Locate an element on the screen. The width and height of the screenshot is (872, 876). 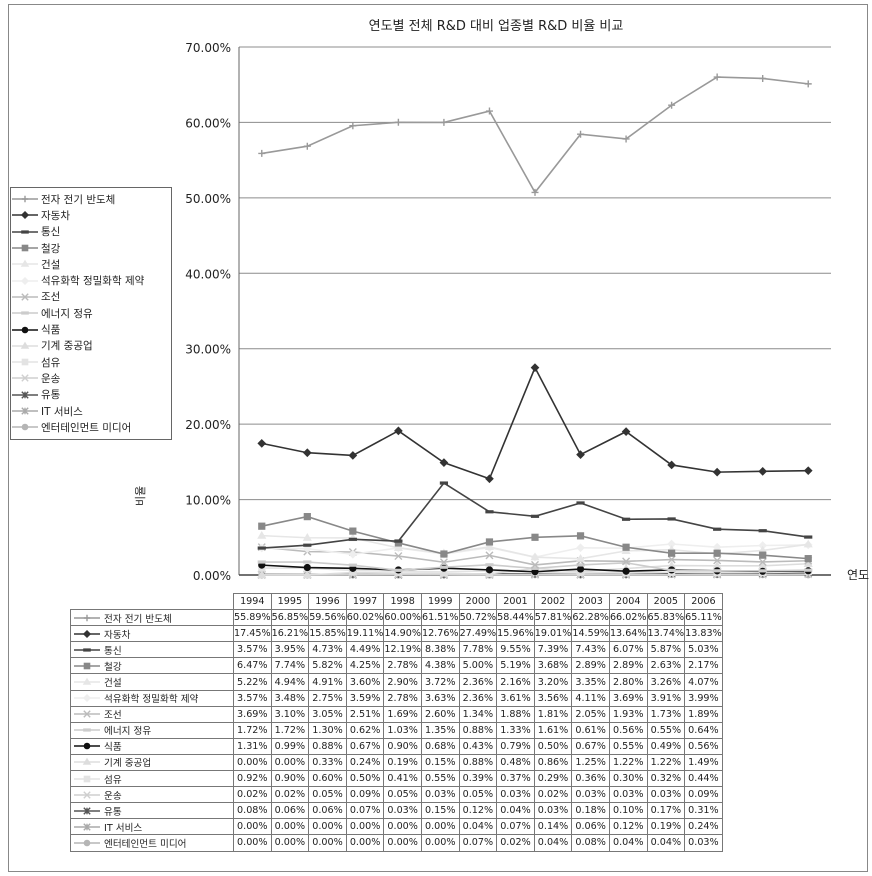
row-label: 석유화학 정밀화학 제약 is located at coordinates (152, 698).